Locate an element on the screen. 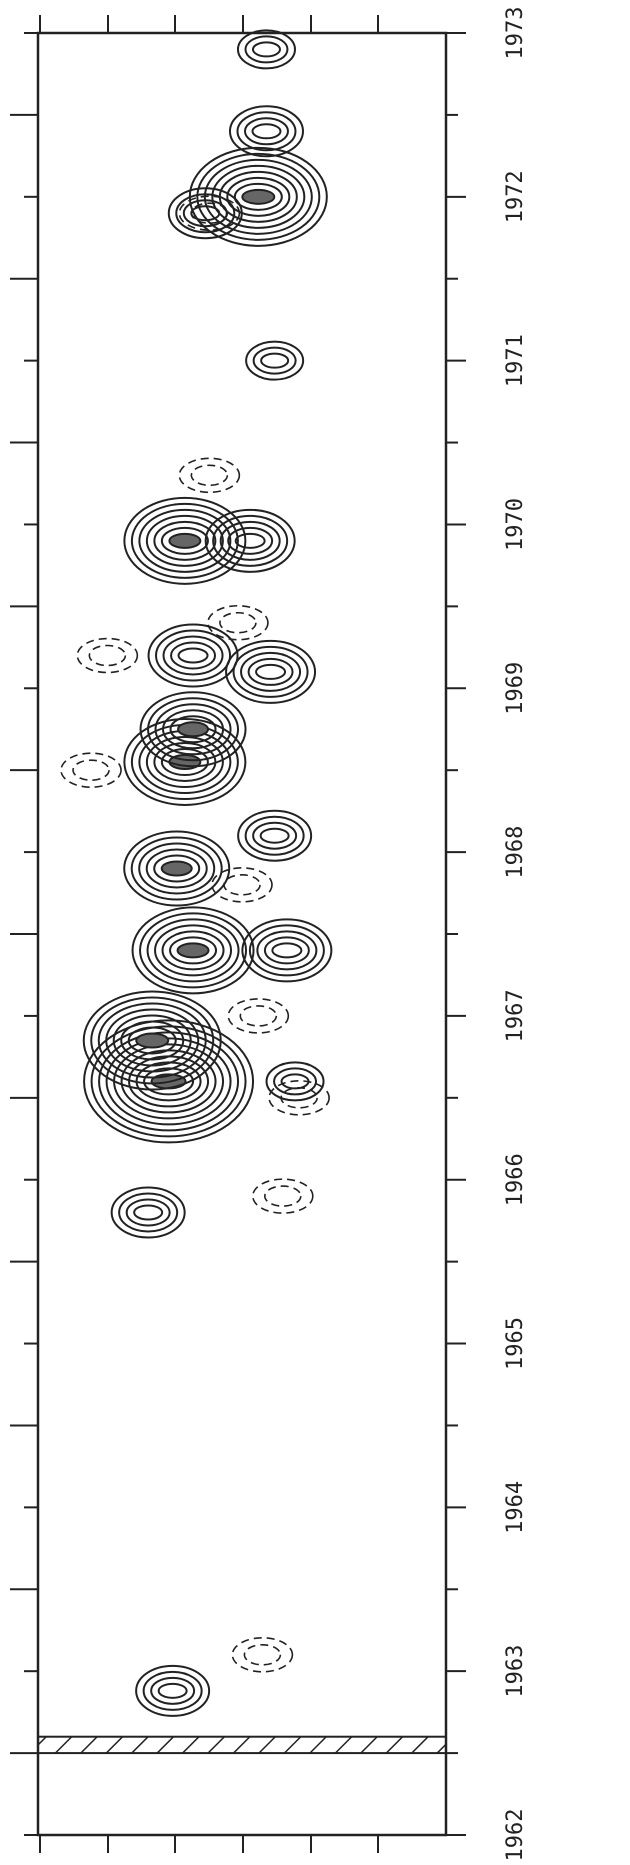 This screenshot has width=630, height=1865. year-label: 1970 is located at coordinates (515, 524).